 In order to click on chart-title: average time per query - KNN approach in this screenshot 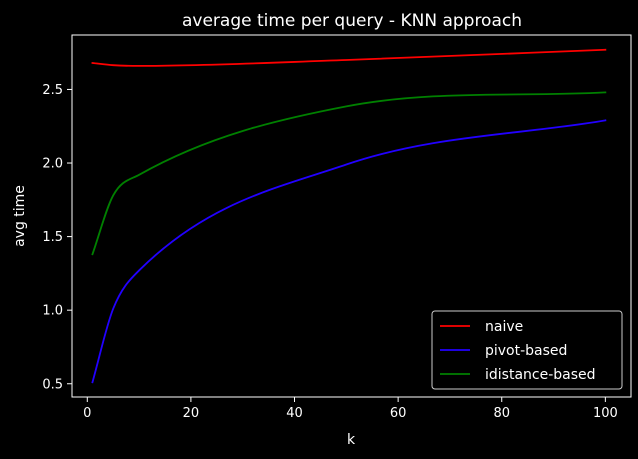, I will do `click(352, 21)`.